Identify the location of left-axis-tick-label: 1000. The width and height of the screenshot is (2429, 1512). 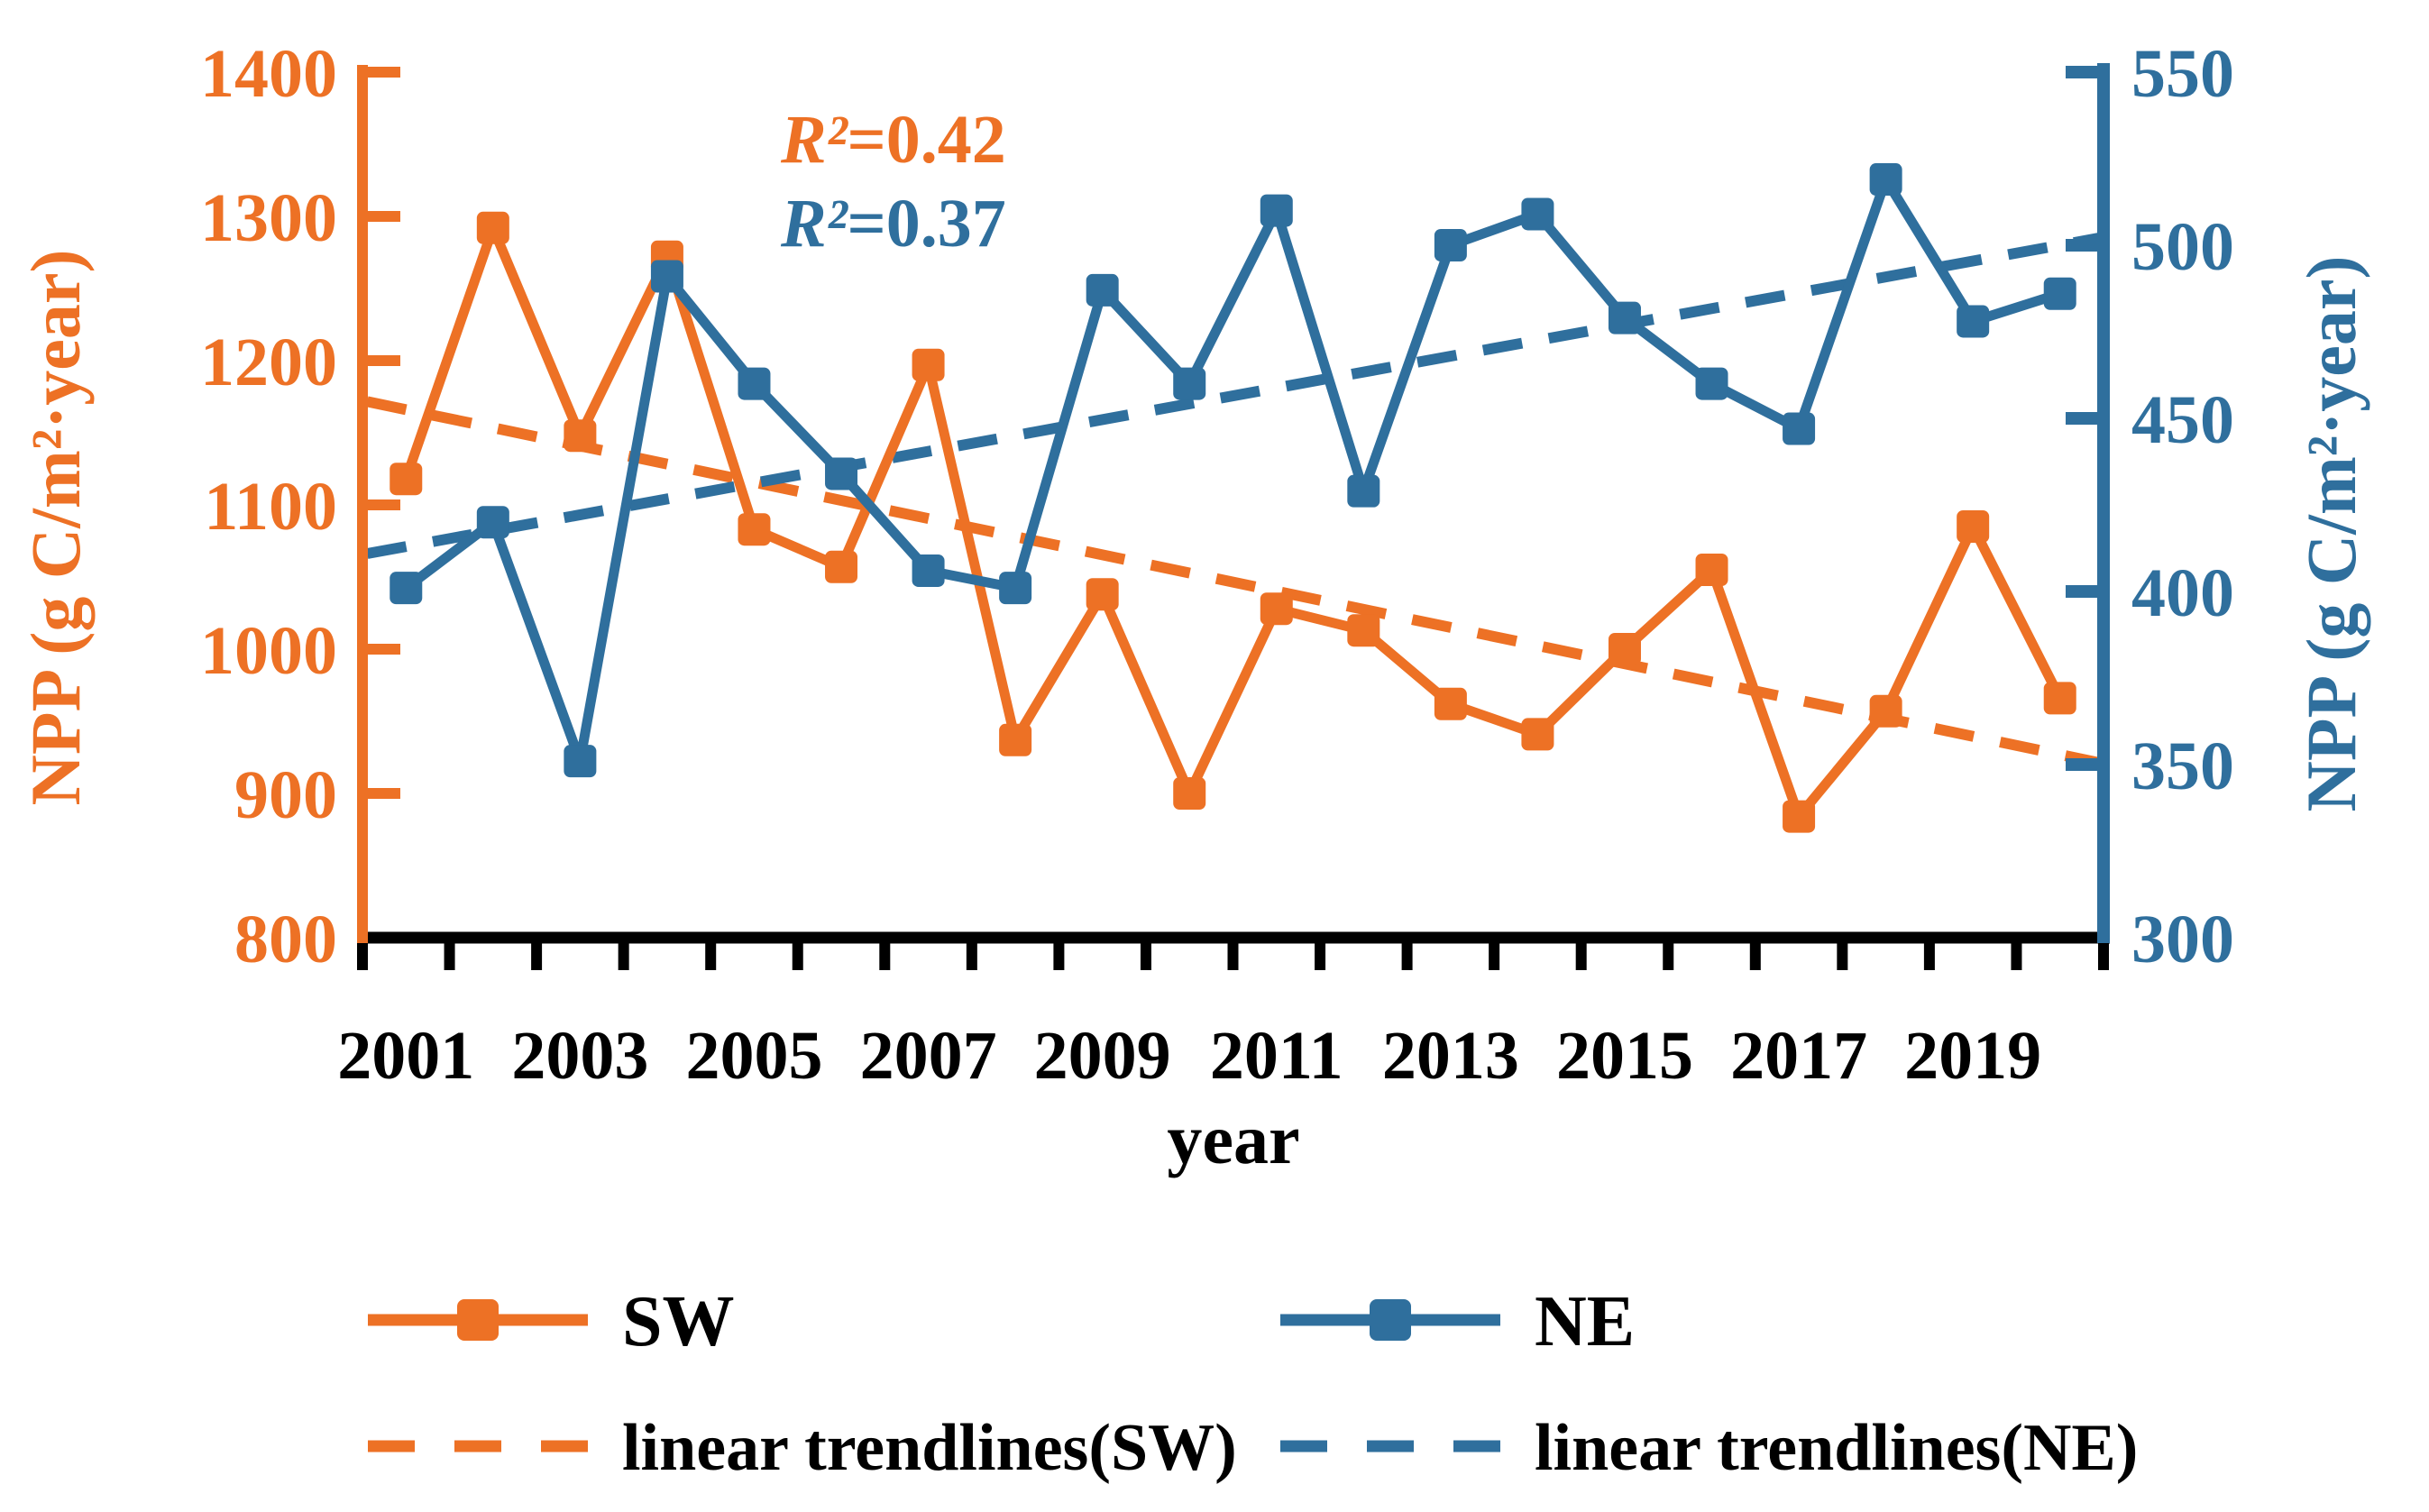
(268, 651).